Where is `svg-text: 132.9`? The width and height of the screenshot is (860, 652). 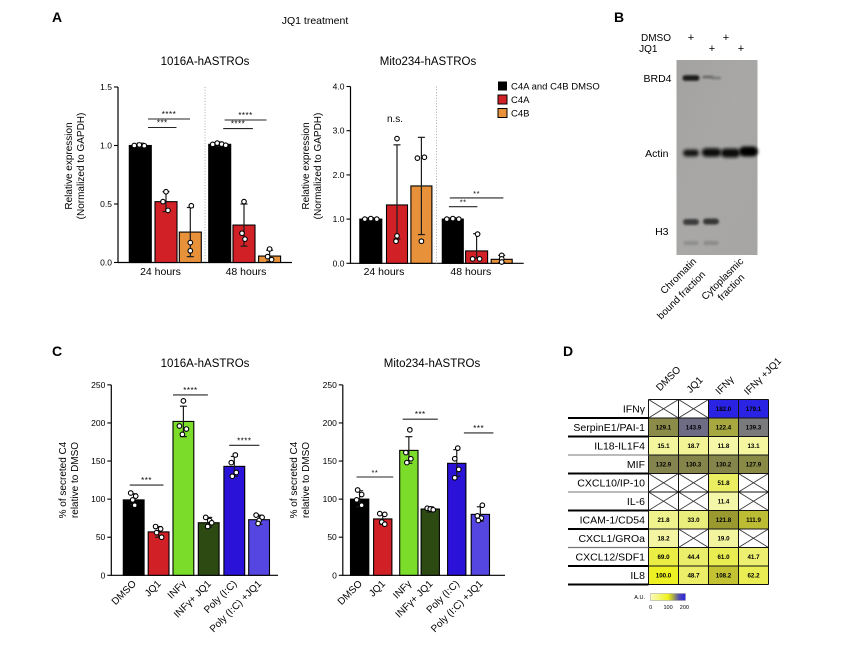 svg-text: 132.9 is located at coordinates (664, 465).